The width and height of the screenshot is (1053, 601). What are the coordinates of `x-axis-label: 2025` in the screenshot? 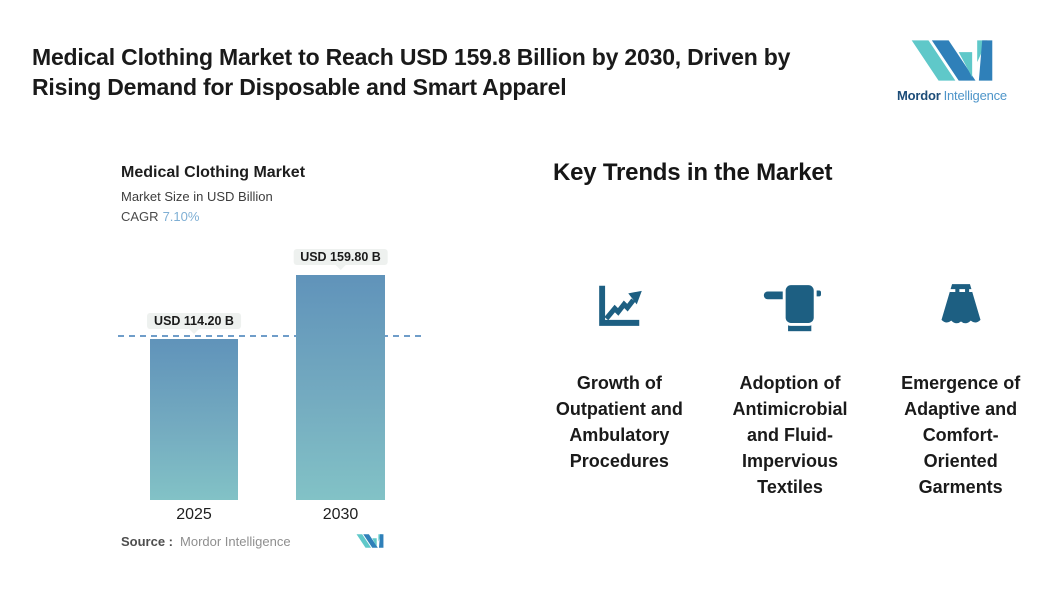 It's located at (194, 514).